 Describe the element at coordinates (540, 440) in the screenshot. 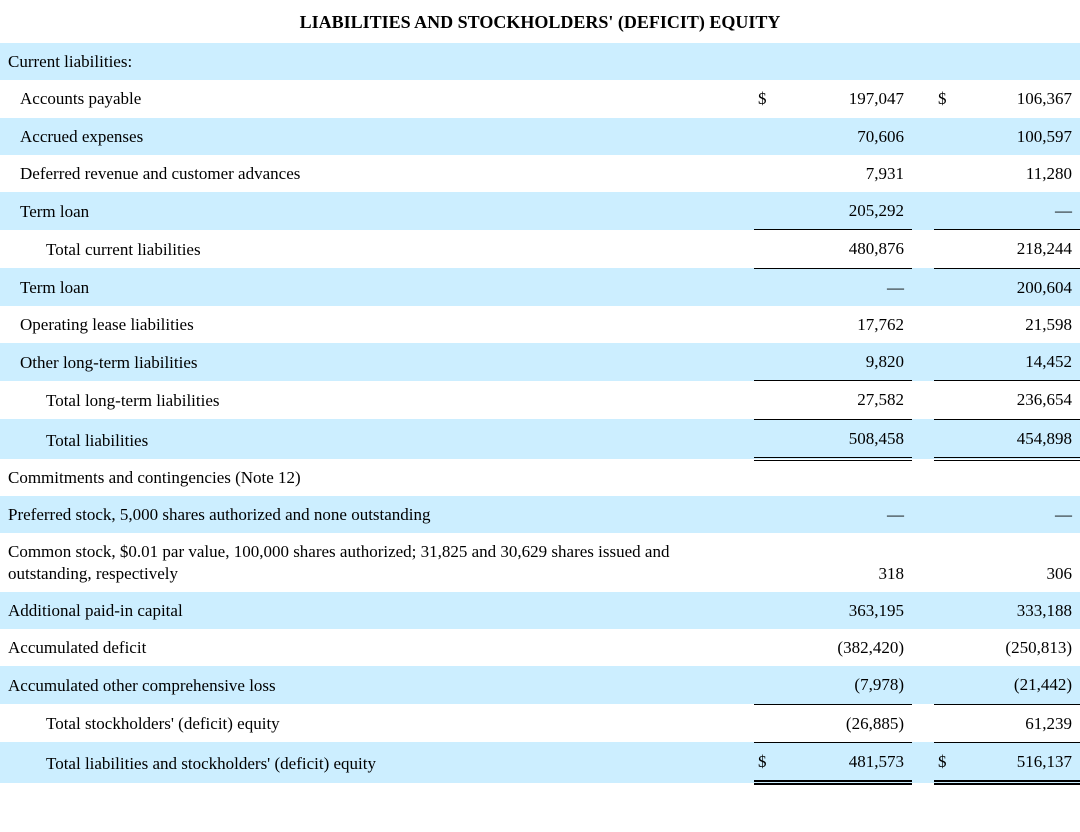

I see `table-row: Total liabilities 508,458 454,898` at that location.